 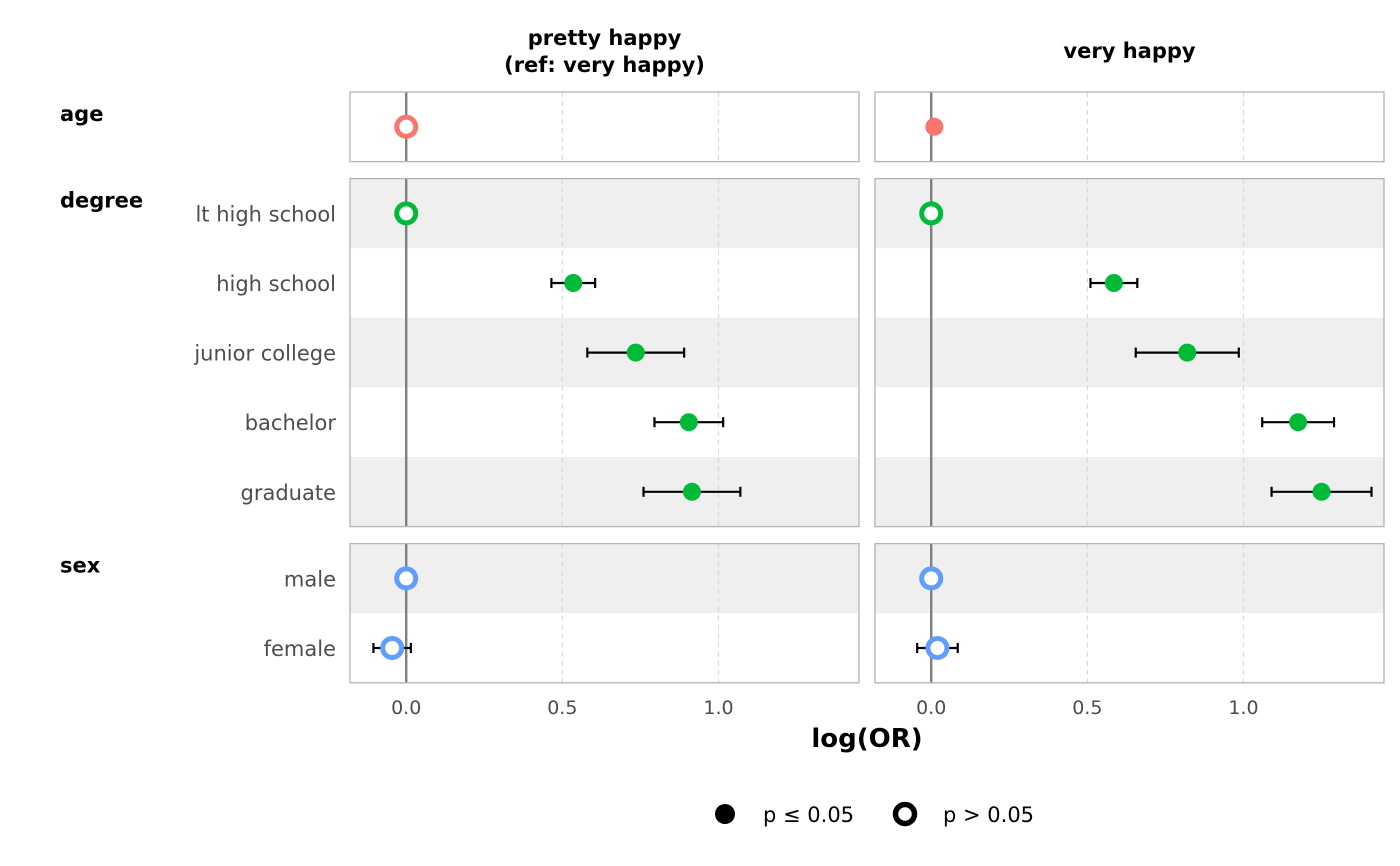 I want to click on group-label: sex, so click(x=80, y=566).